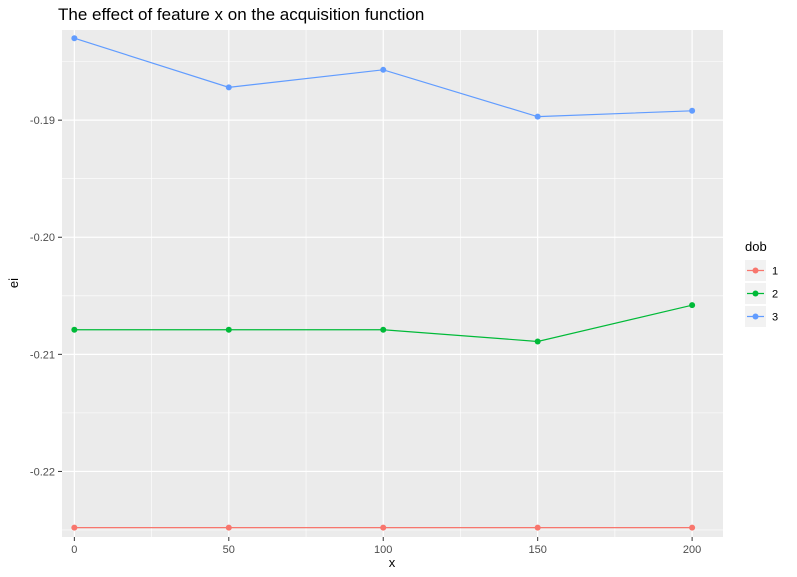  What do you see at coordinates (392, 562) in the screenshot?
I see `x-axis-title: x` at bounding box center [392, 562].